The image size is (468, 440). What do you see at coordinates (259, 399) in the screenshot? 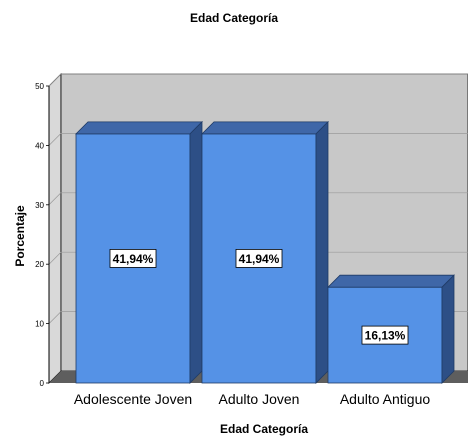
I see `x-tick-label: Adulto Joven` at bounding box center [259, 399].